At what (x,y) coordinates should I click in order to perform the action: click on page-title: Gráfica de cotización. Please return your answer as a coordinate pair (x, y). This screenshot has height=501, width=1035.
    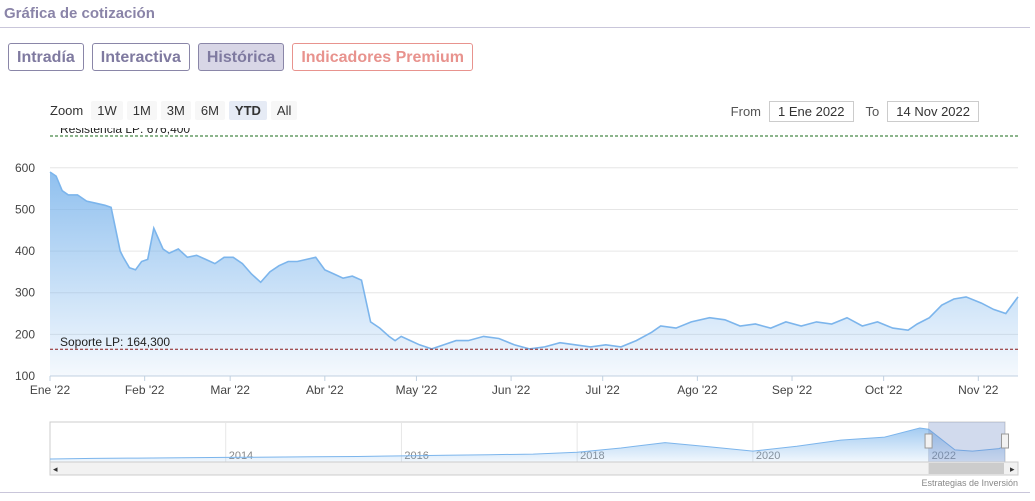
    Looking at the image, I should click on (79, 13).